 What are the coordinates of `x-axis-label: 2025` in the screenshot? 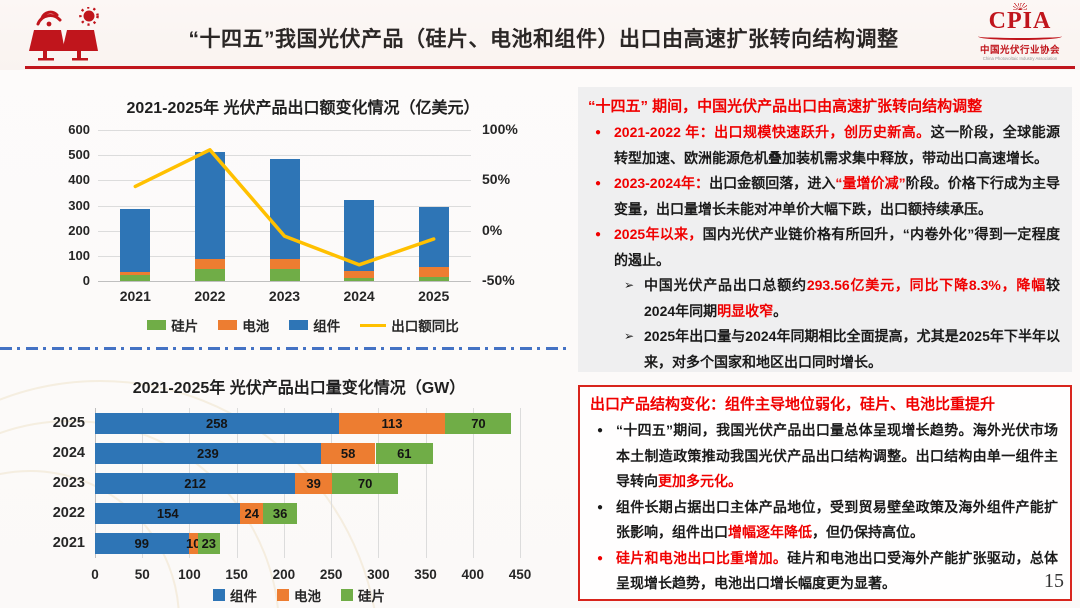 It's located at (434, 296).